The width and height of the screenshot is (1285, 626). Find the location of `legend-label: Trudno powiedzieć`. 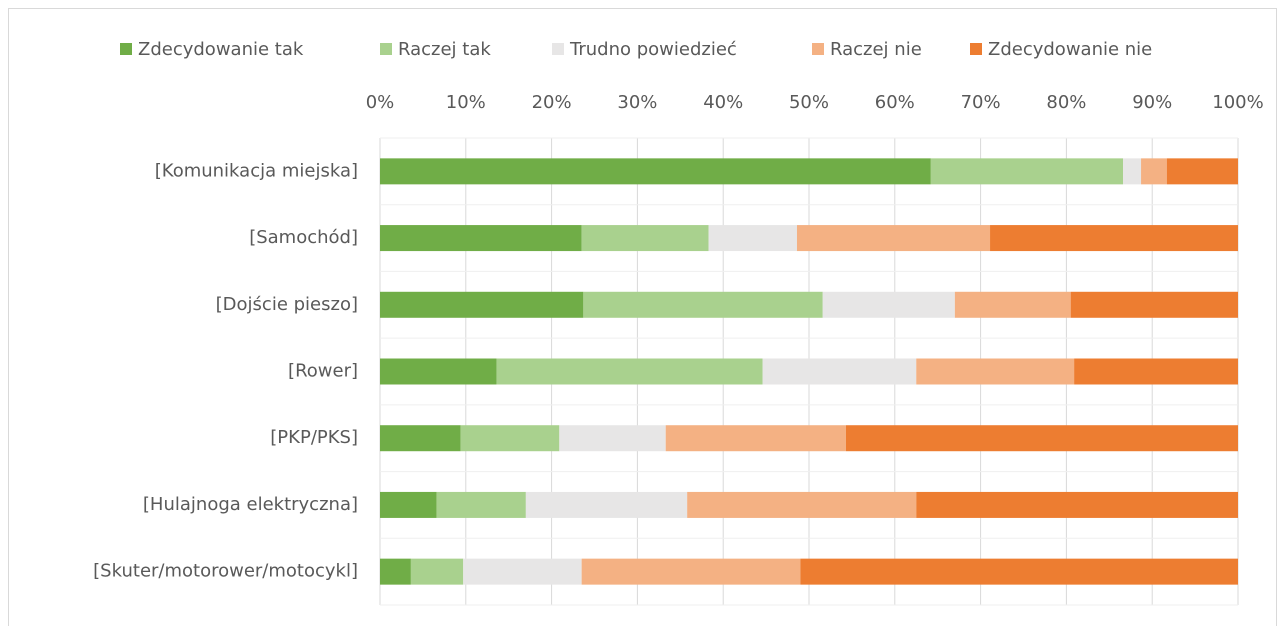

legend-label: Trudno powiedzieć is located at coordinates (653, 49).